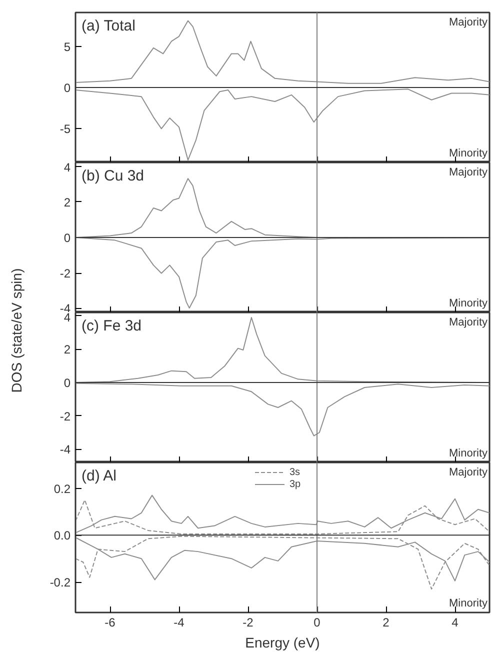  I want to click on legend-label: 3p, so click(296, 484).